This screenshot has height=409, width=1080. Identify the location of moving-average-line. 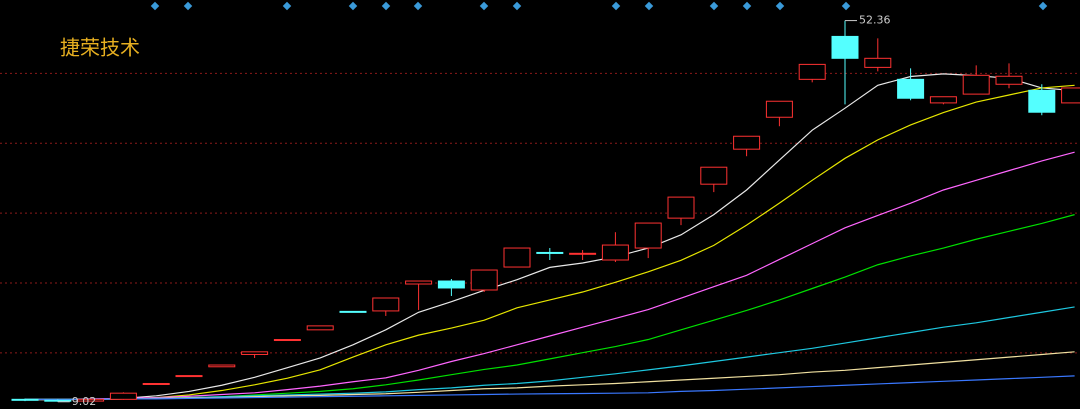
(550, 387).